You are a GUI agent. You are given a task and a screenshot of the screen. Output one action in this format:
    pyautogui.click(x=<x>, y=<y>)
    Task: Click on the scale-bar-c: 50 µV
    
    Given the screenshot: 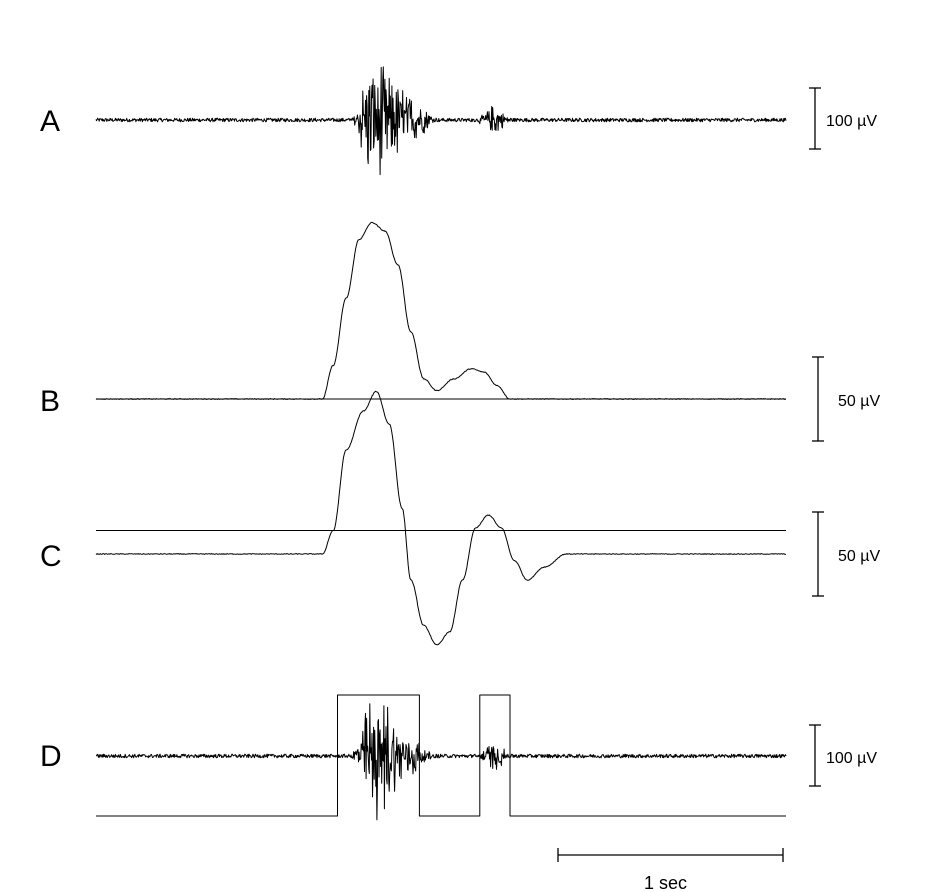 What is the action you would take?
    pyautogui.click(x=846, y=554)
    